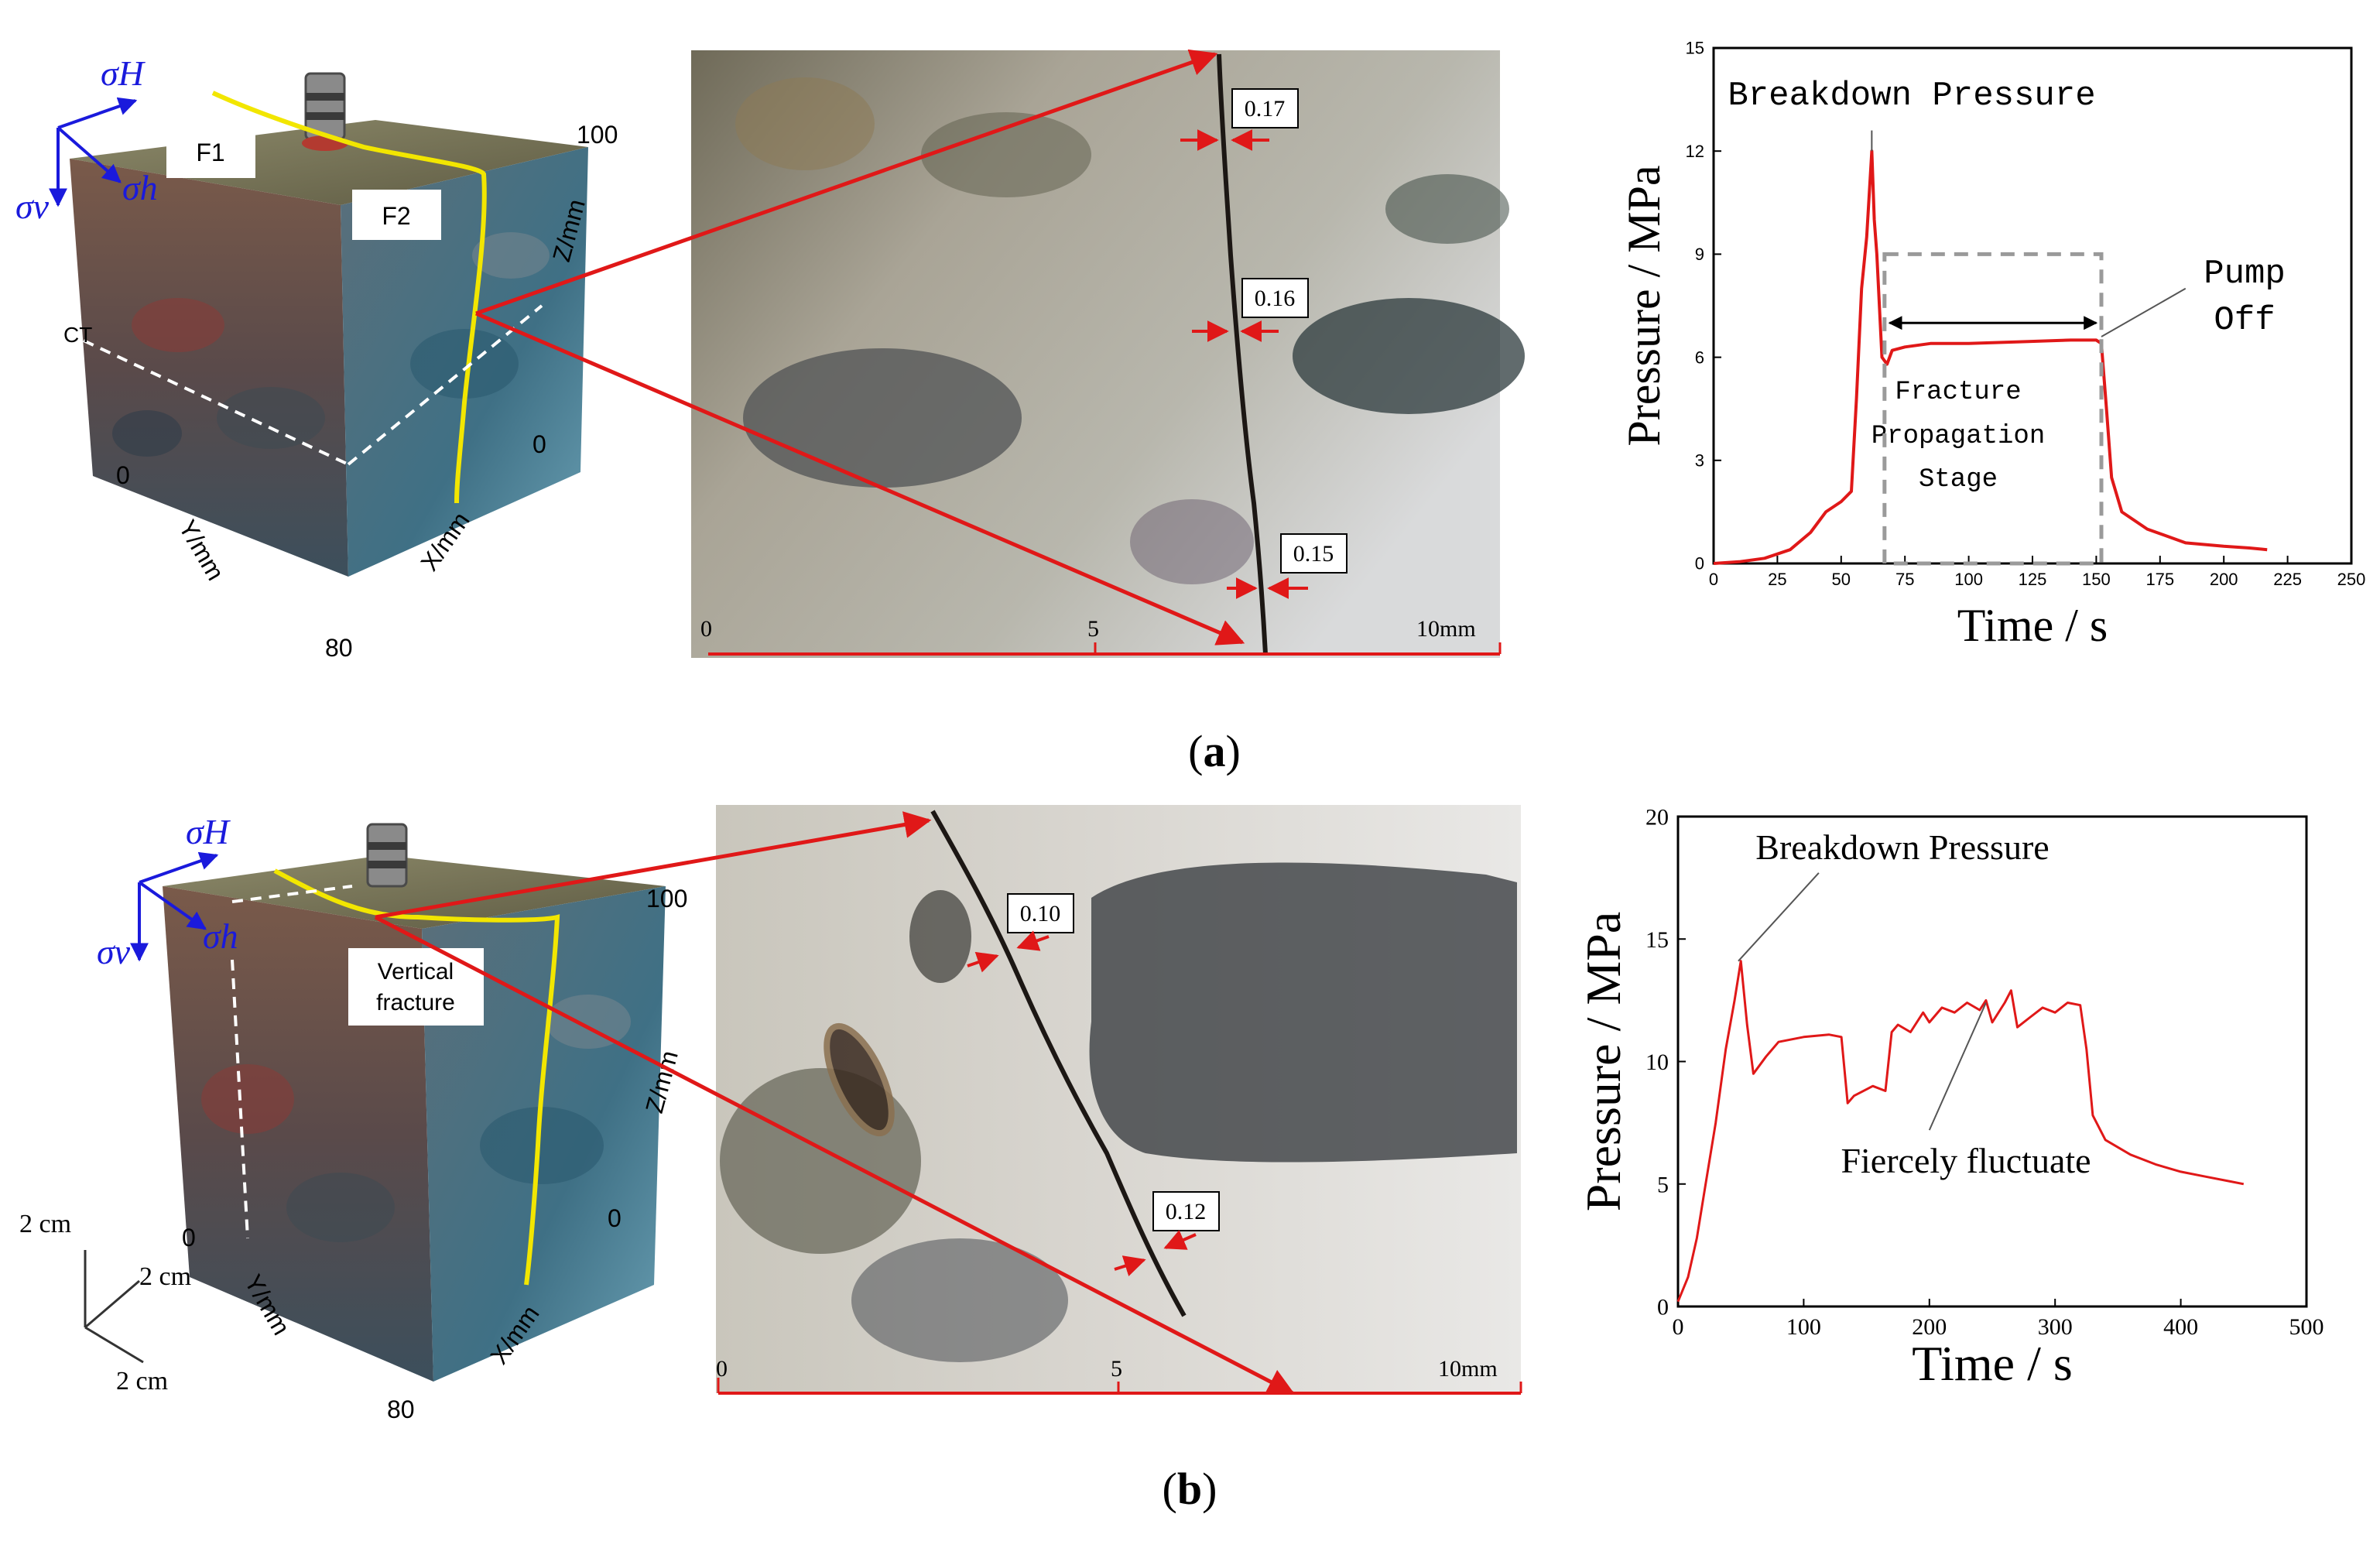 This screenshot has height=1541, width=2380. I want to click on y-zero-label: 0, so click(123, 475).